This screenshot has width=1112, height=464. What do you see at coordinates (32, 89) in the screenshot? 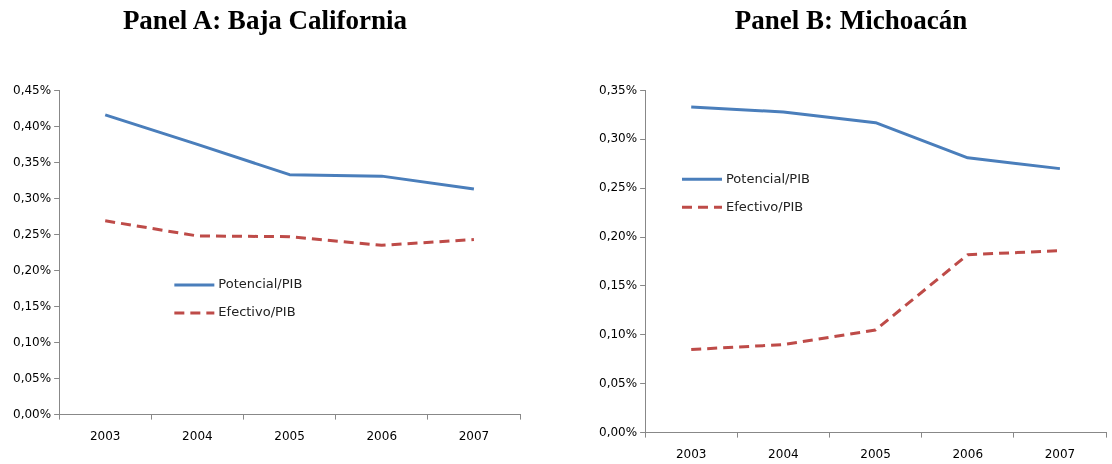
I see `y-tick-label: 0,45%` at bounding box center [32, 89].